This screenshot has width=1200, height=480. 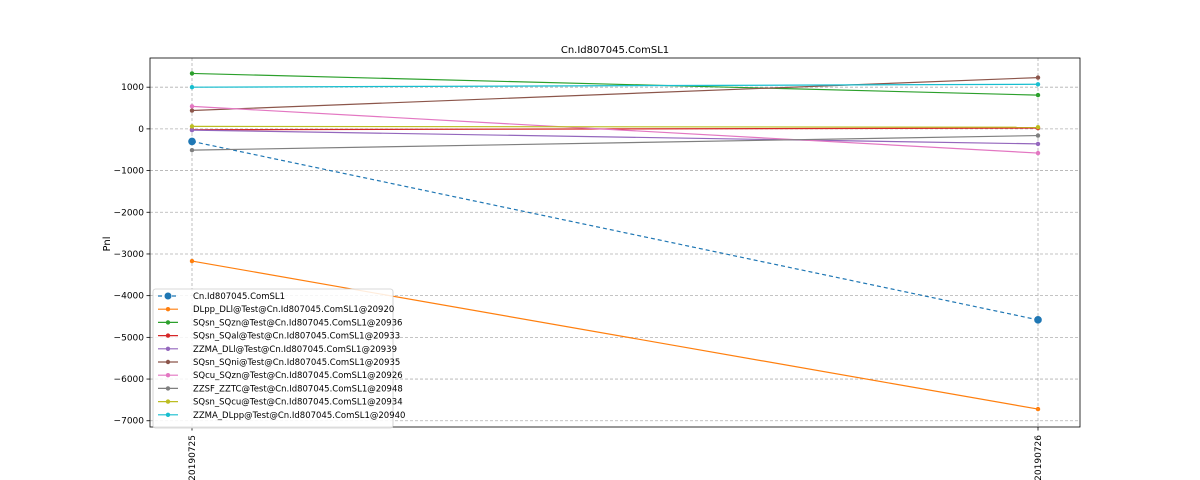 I want to click on x-tick-label: 20190725, so click(x=193, y=457).